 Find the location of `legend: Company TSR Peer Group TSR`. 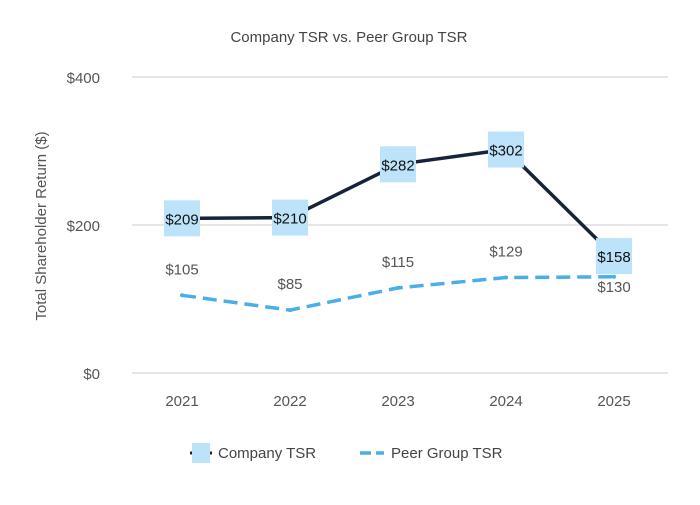

legend: Company TSR Peer Group TSR is located at coordinates (346, 453).